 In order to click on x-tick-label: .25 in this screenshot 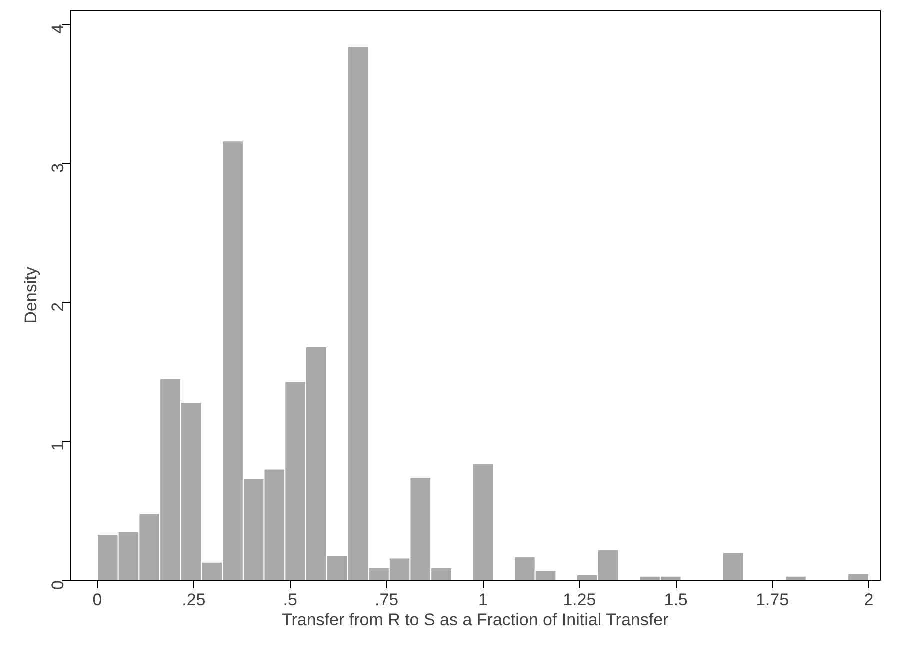, I will do `click(194, 600)`.